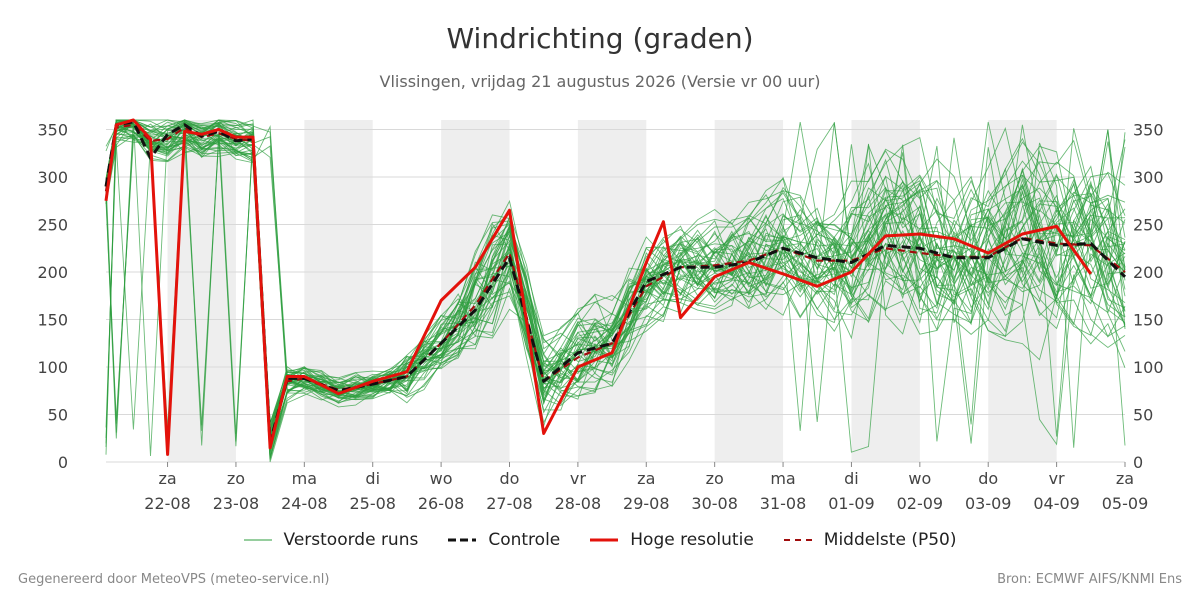  I want to click on x-tick-day-7: za, so click(646, 478).